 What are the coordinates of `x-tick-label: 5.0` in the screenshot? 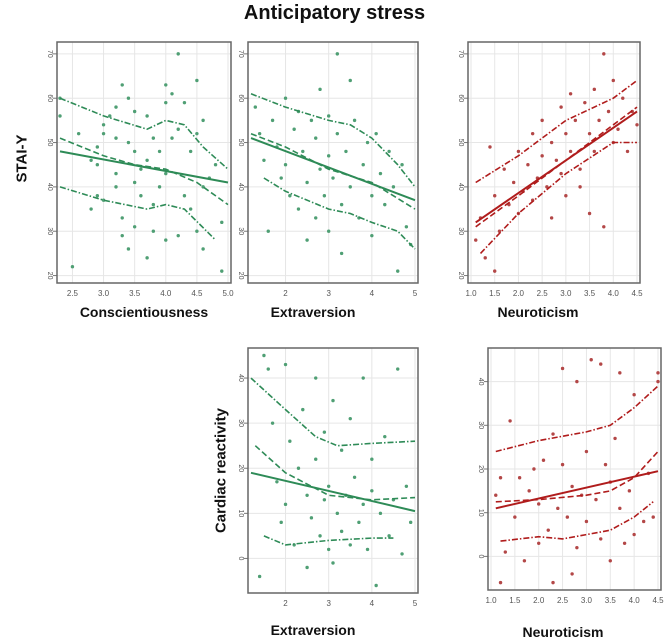 It's located at (228, 293).